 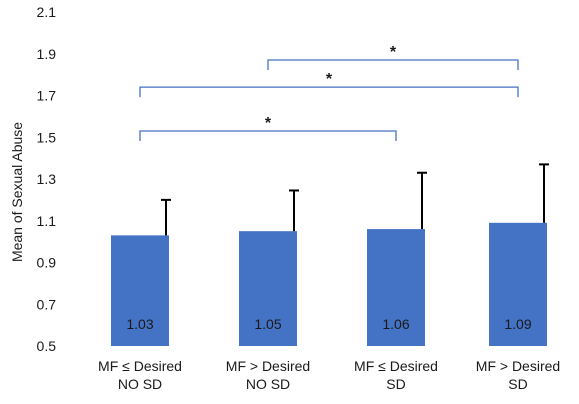 What do you see at coordinates (47, 96) in the screenshot?
I see `y-tick-label: 1.7` at bounding box center [47, 96].